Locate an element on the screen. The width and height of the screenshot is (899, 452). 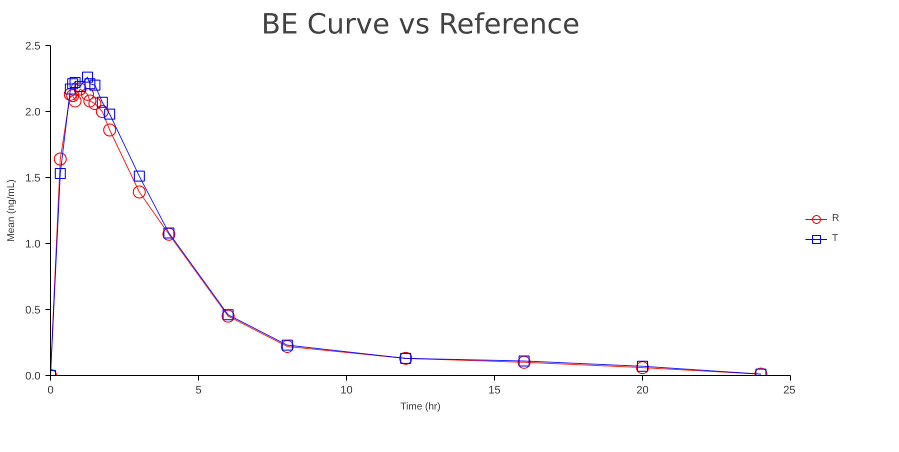
chart-title: BE Curve vs Reference is located at coordinates (420, 24).